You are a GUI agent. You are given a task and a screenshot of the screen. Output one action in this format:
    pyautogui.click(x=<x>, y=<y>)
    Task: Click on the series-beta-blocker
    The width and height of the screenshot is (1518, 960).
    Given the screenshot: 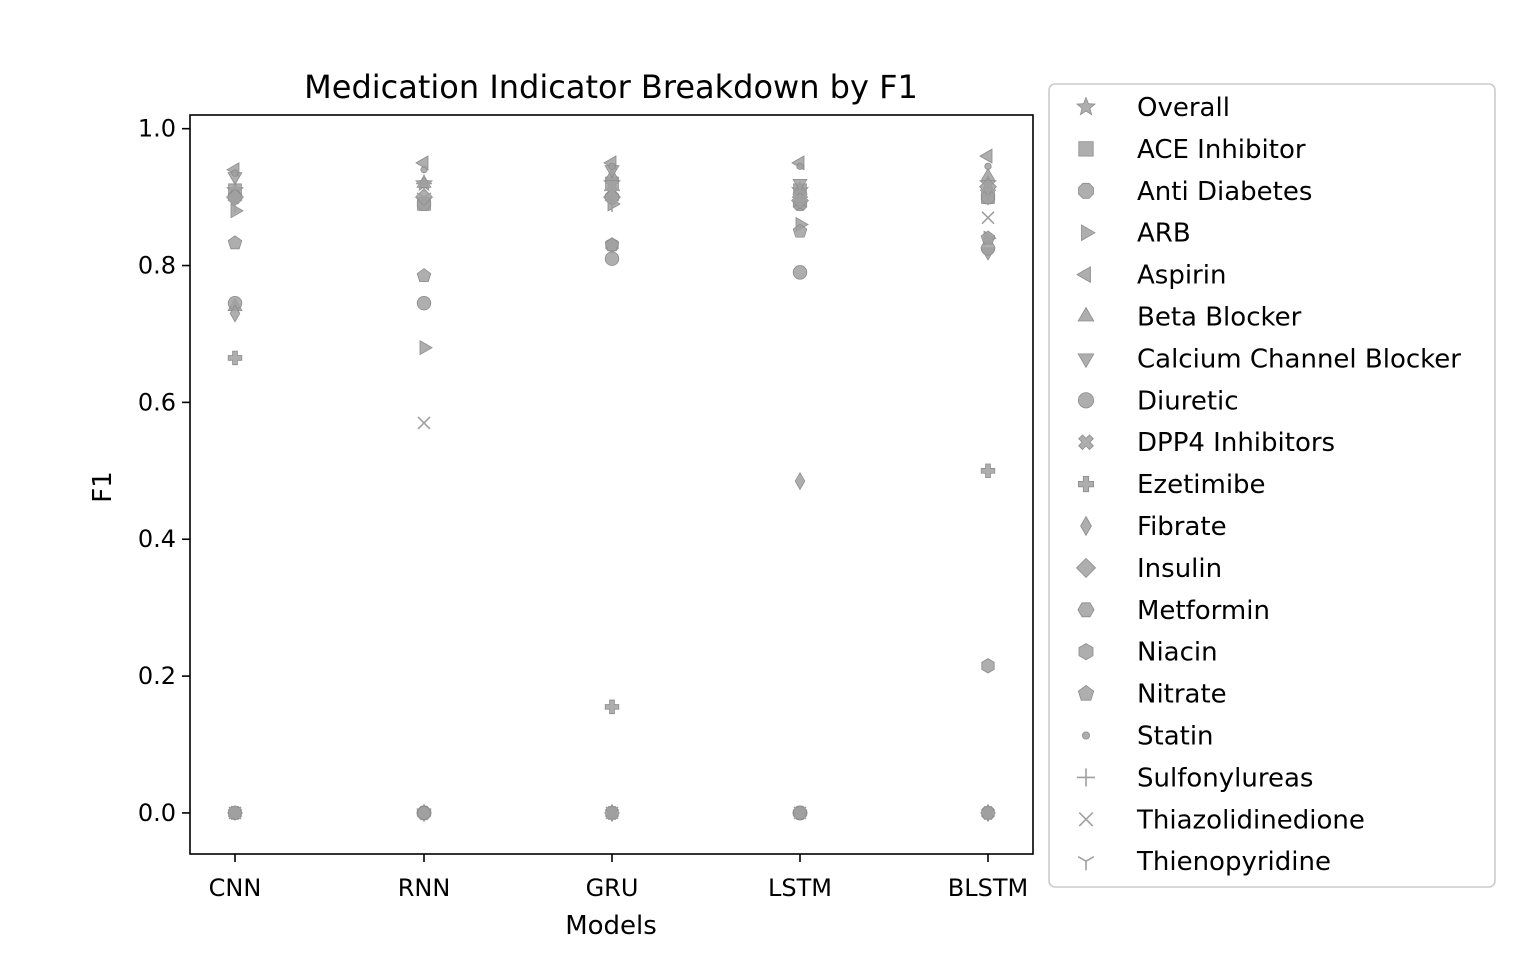 What is the action you would take?
    pyautogui.click(x=611, y=239)
    